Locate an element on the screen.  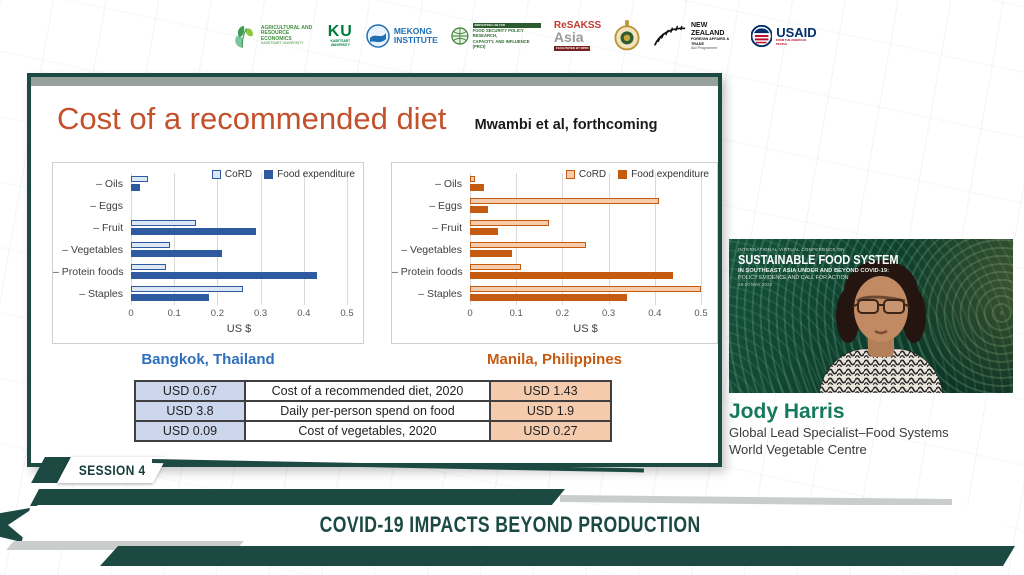
logo-text: KASETSART is located at coordinates (340, 41).